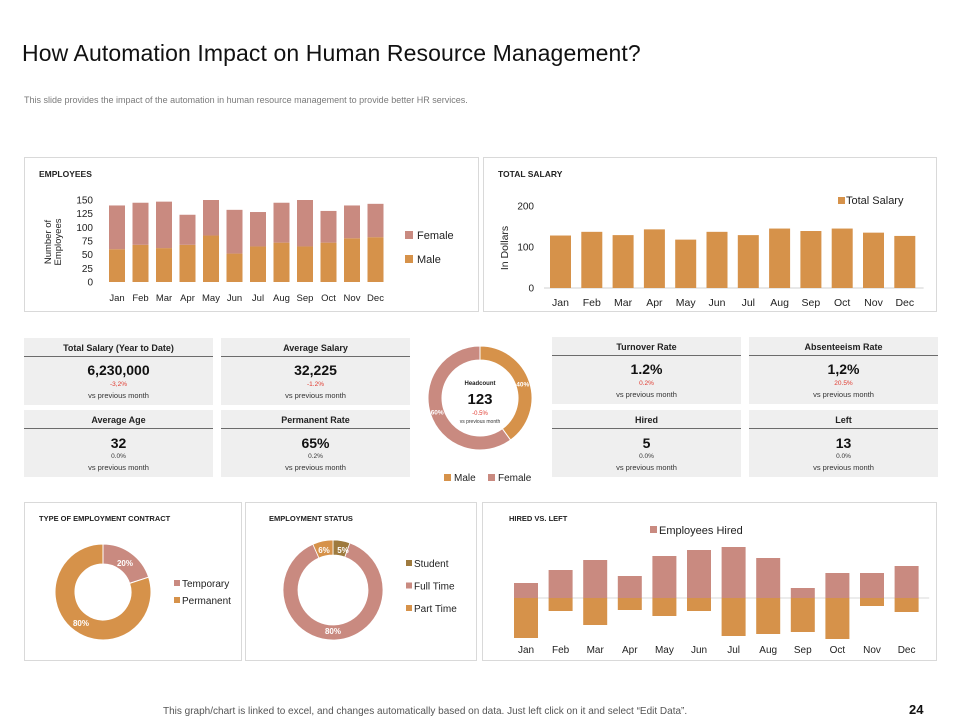  What do you see at coordinates (133, 581) in the screenshot?
I see `contract-type-chart: 20% 80% Temporary Permanent` at bounding box center [133, 581].